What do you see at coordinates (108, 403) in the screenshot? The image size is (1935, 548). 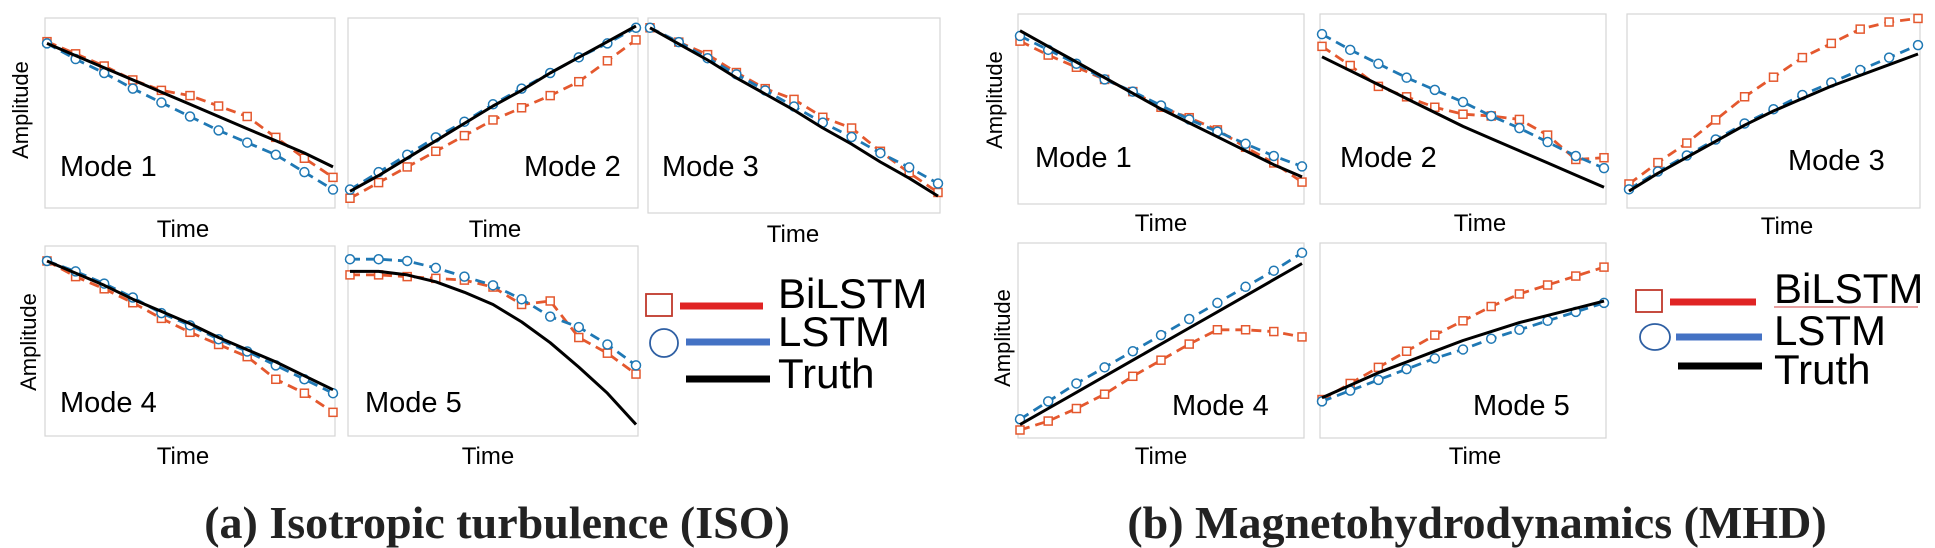 I see `mode-label: Mode 4` at bounding box center [108, 403].